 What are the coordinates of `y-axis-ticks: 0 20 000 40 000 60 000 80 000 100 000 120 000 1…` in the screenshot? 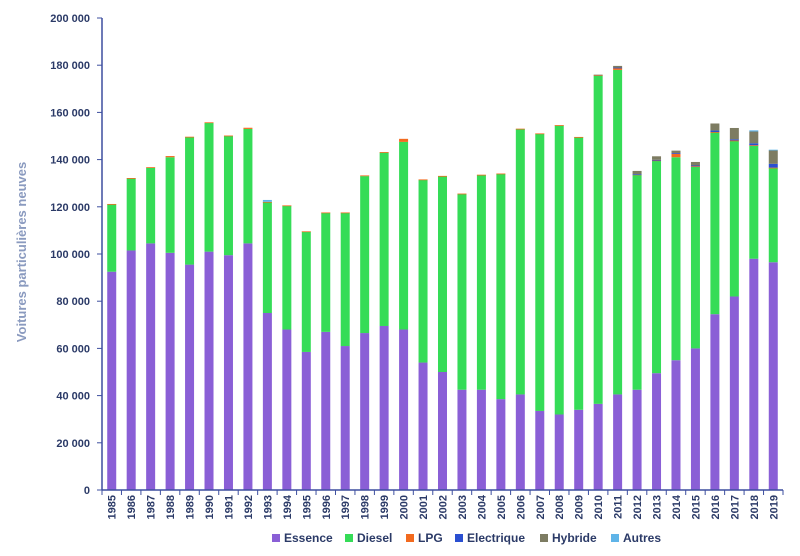 It's located at (76, 255).